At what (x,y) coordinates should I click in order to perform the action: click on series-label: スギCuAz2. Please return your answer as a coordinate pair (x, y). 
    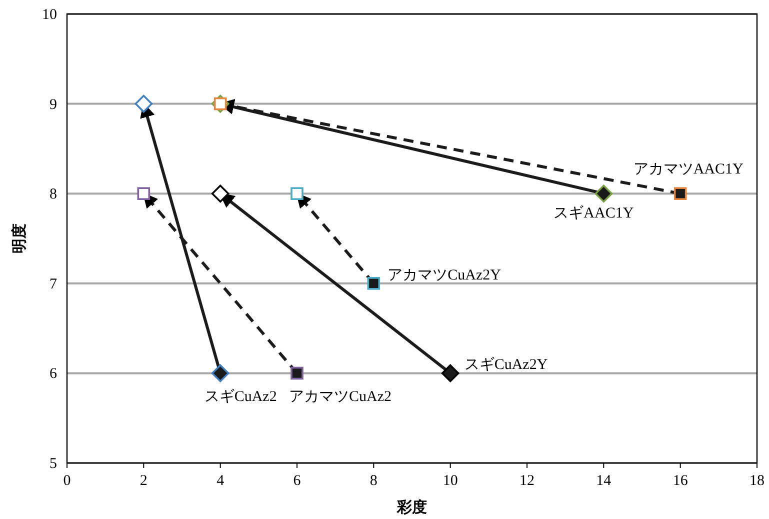
    Looking at the image, I should click on (240, 397).